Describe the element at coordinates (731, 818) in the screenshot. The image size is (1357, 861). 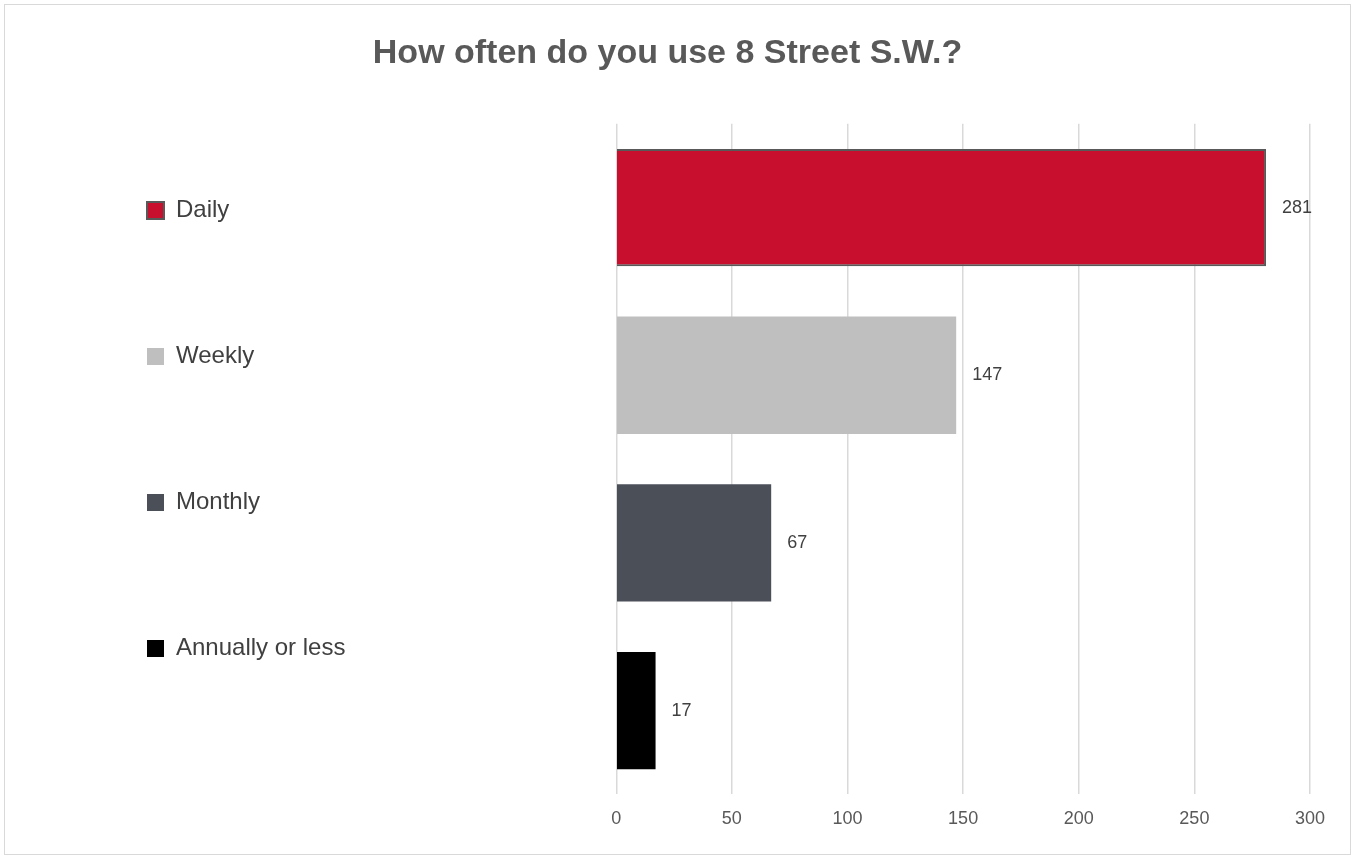
I see `x-tick-label: 50` at that location.